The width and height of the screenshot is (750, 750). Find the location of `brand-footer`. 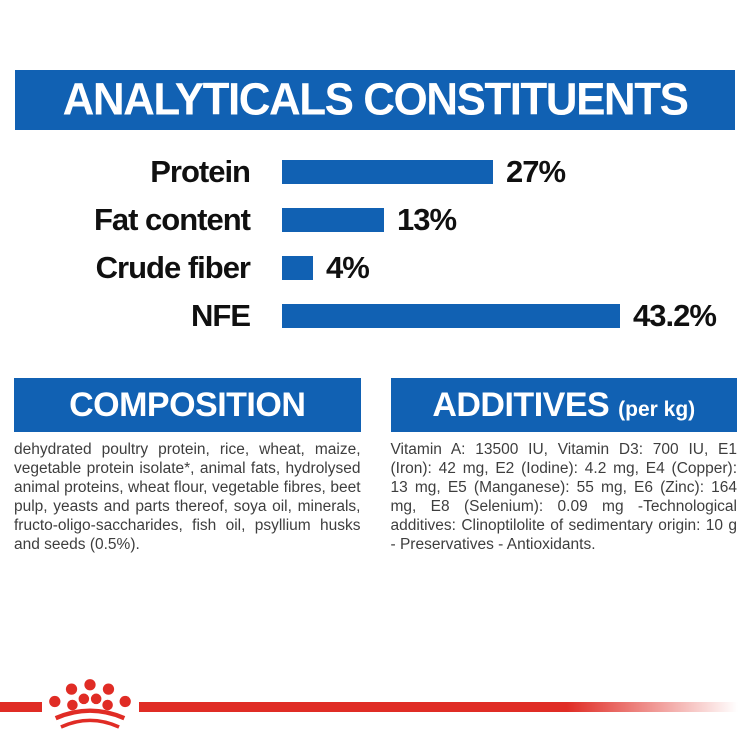

brand-footer is located at coordinates (375, 700).